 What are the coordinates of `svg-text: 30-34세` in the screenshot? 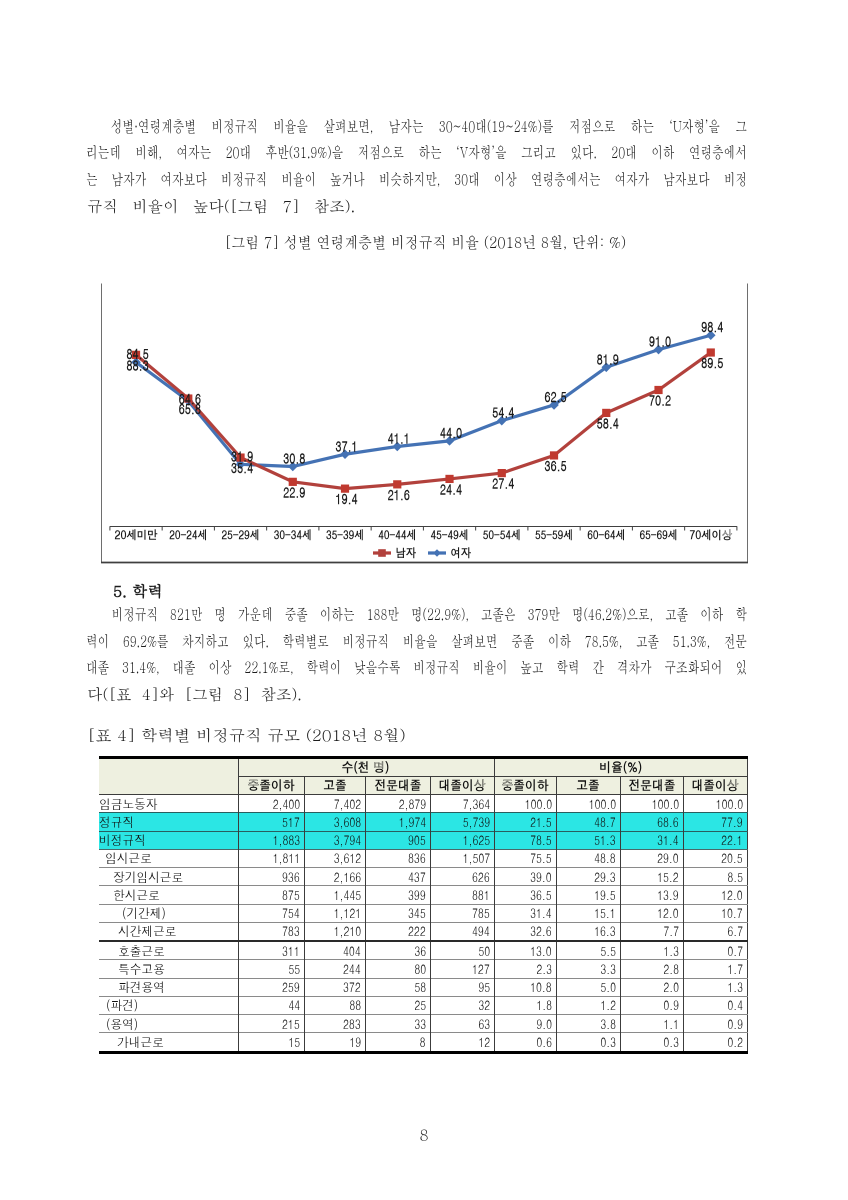 It's located at (293, 535).